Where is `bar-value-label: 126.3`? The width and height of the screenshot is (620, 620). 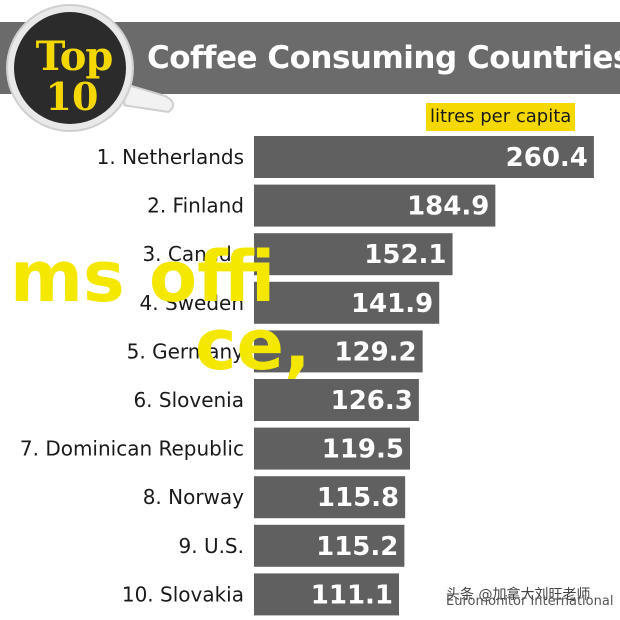 bar-value-label: 126.3 is located at coordinates (372, 401).